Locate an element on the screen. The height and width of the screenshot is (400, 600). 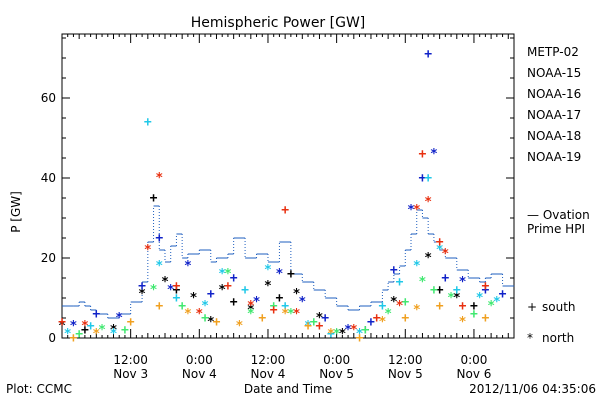
chart-title: Hemispheric Power [GW] is located at coordinates (278, 23).